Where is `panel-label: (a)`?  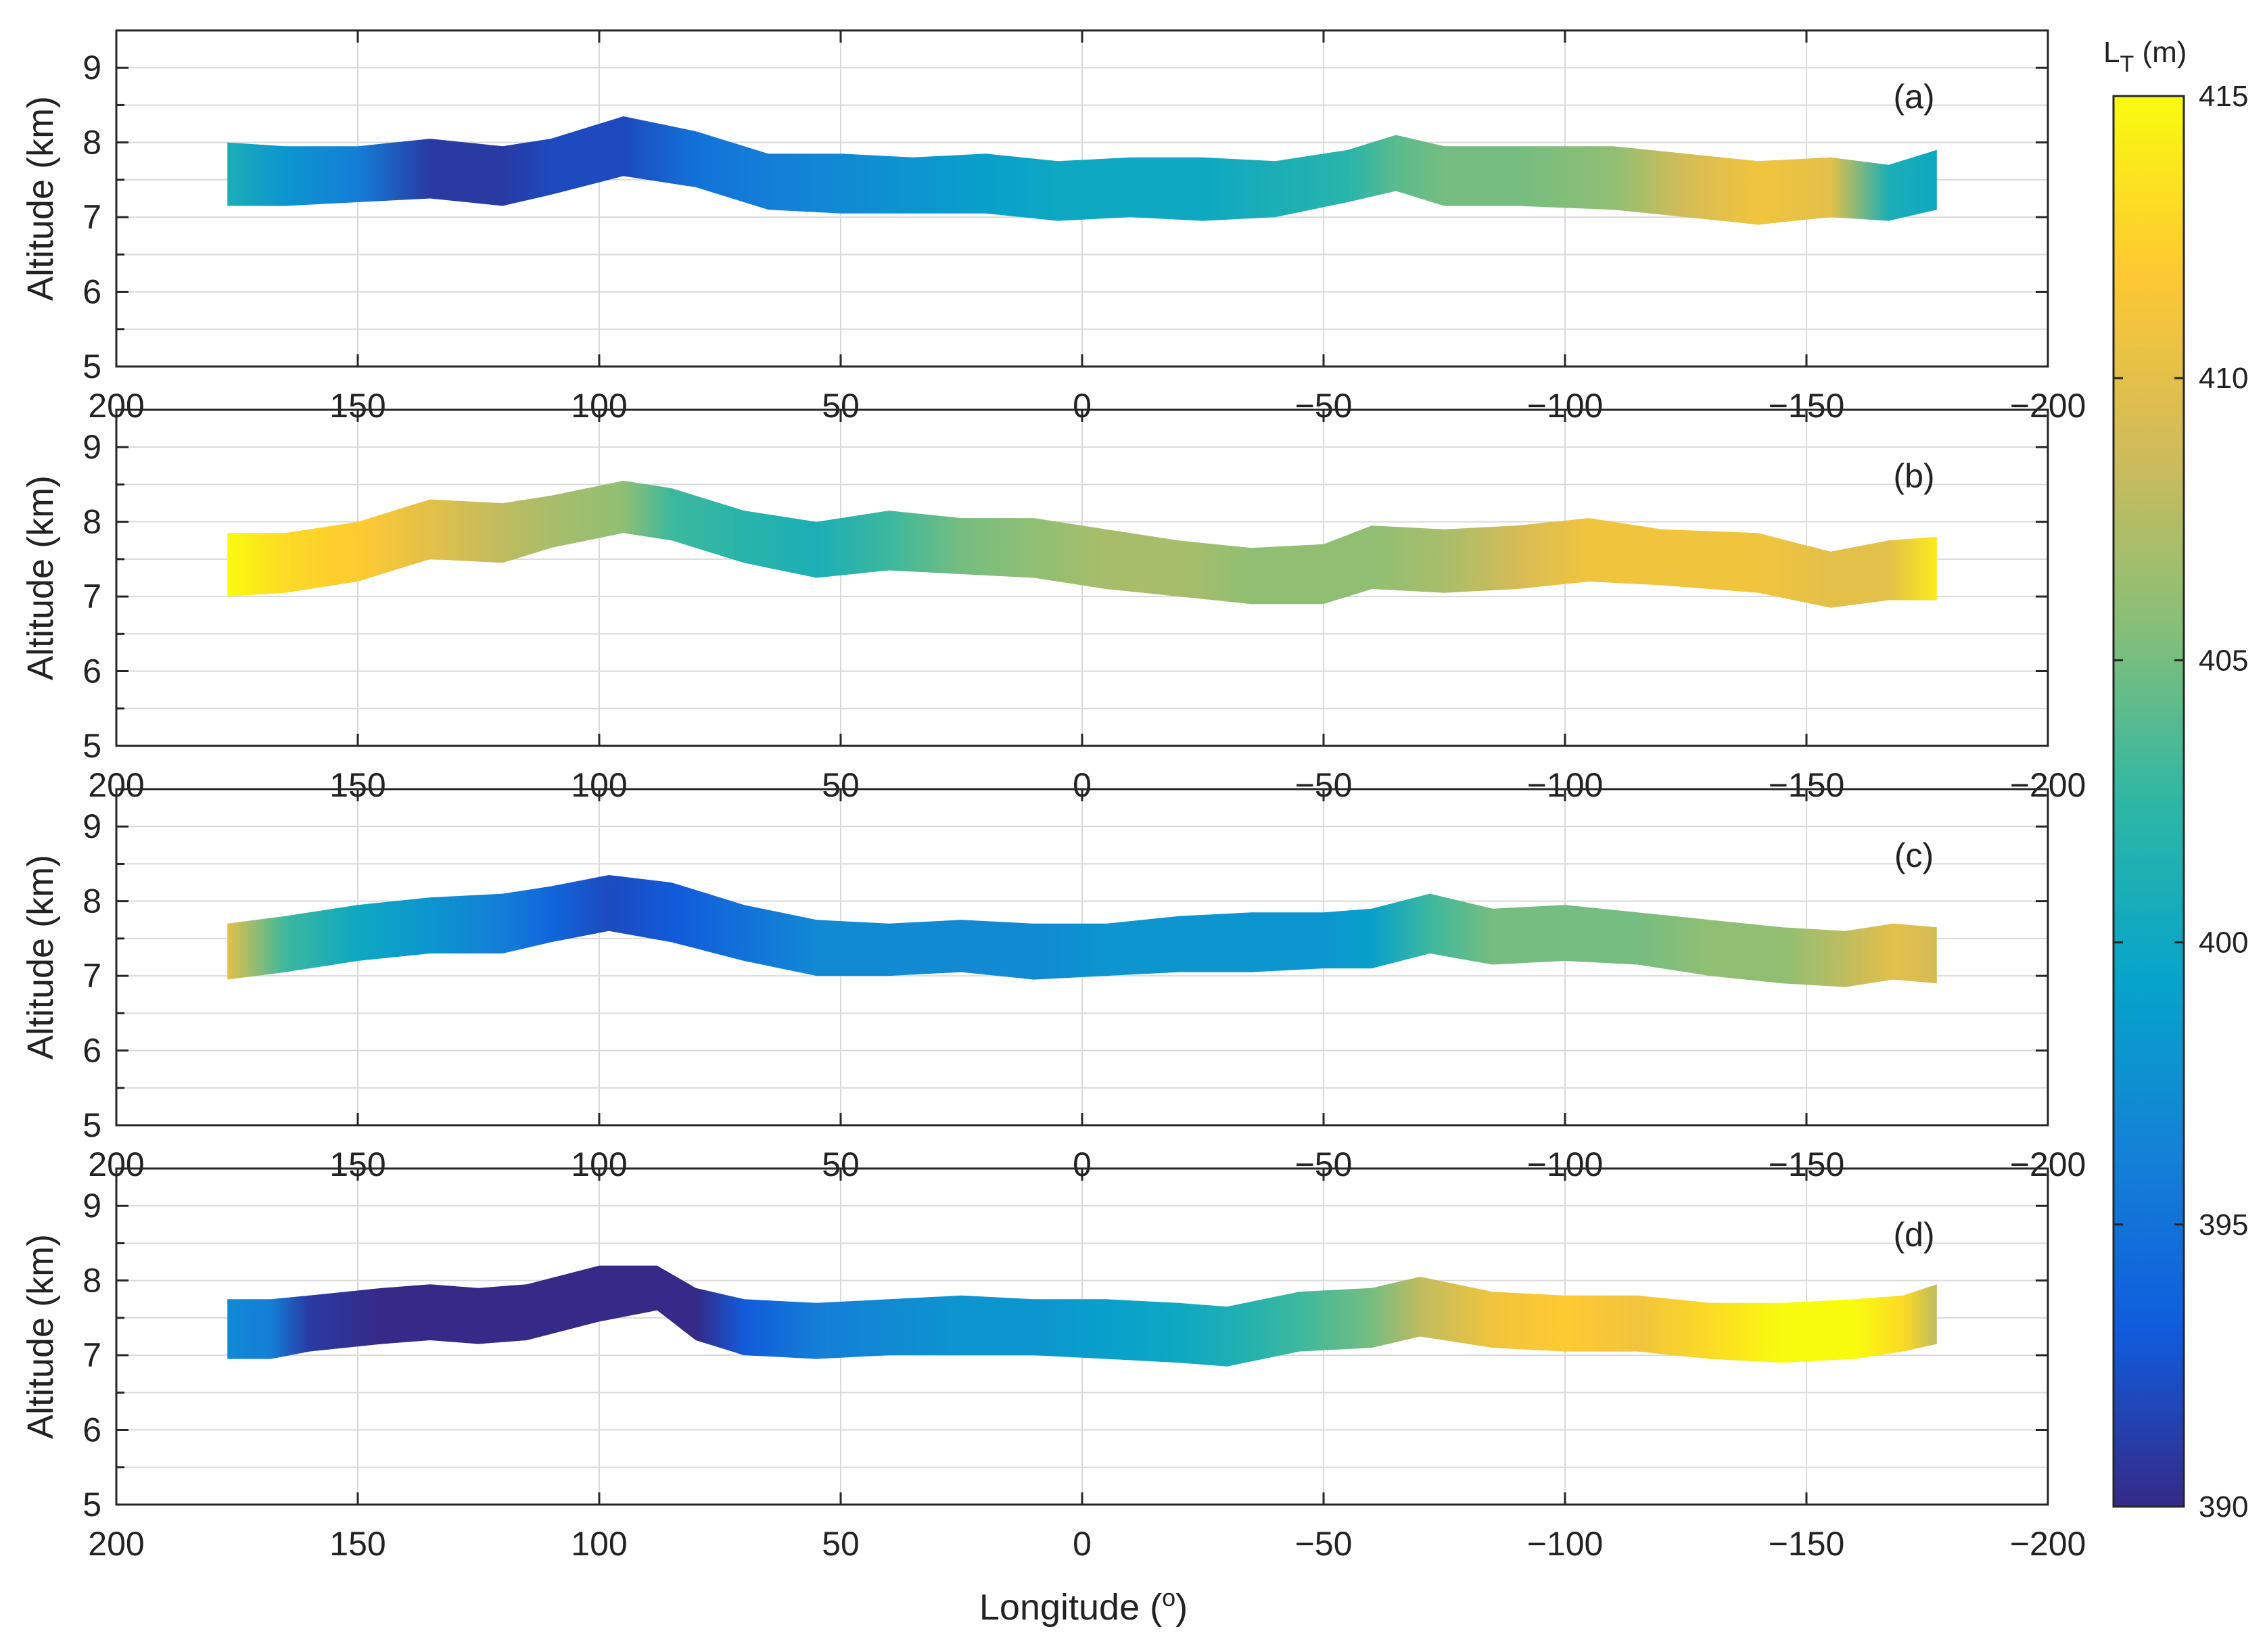
panel-label: (a) is located at coordinates (1913, 97).